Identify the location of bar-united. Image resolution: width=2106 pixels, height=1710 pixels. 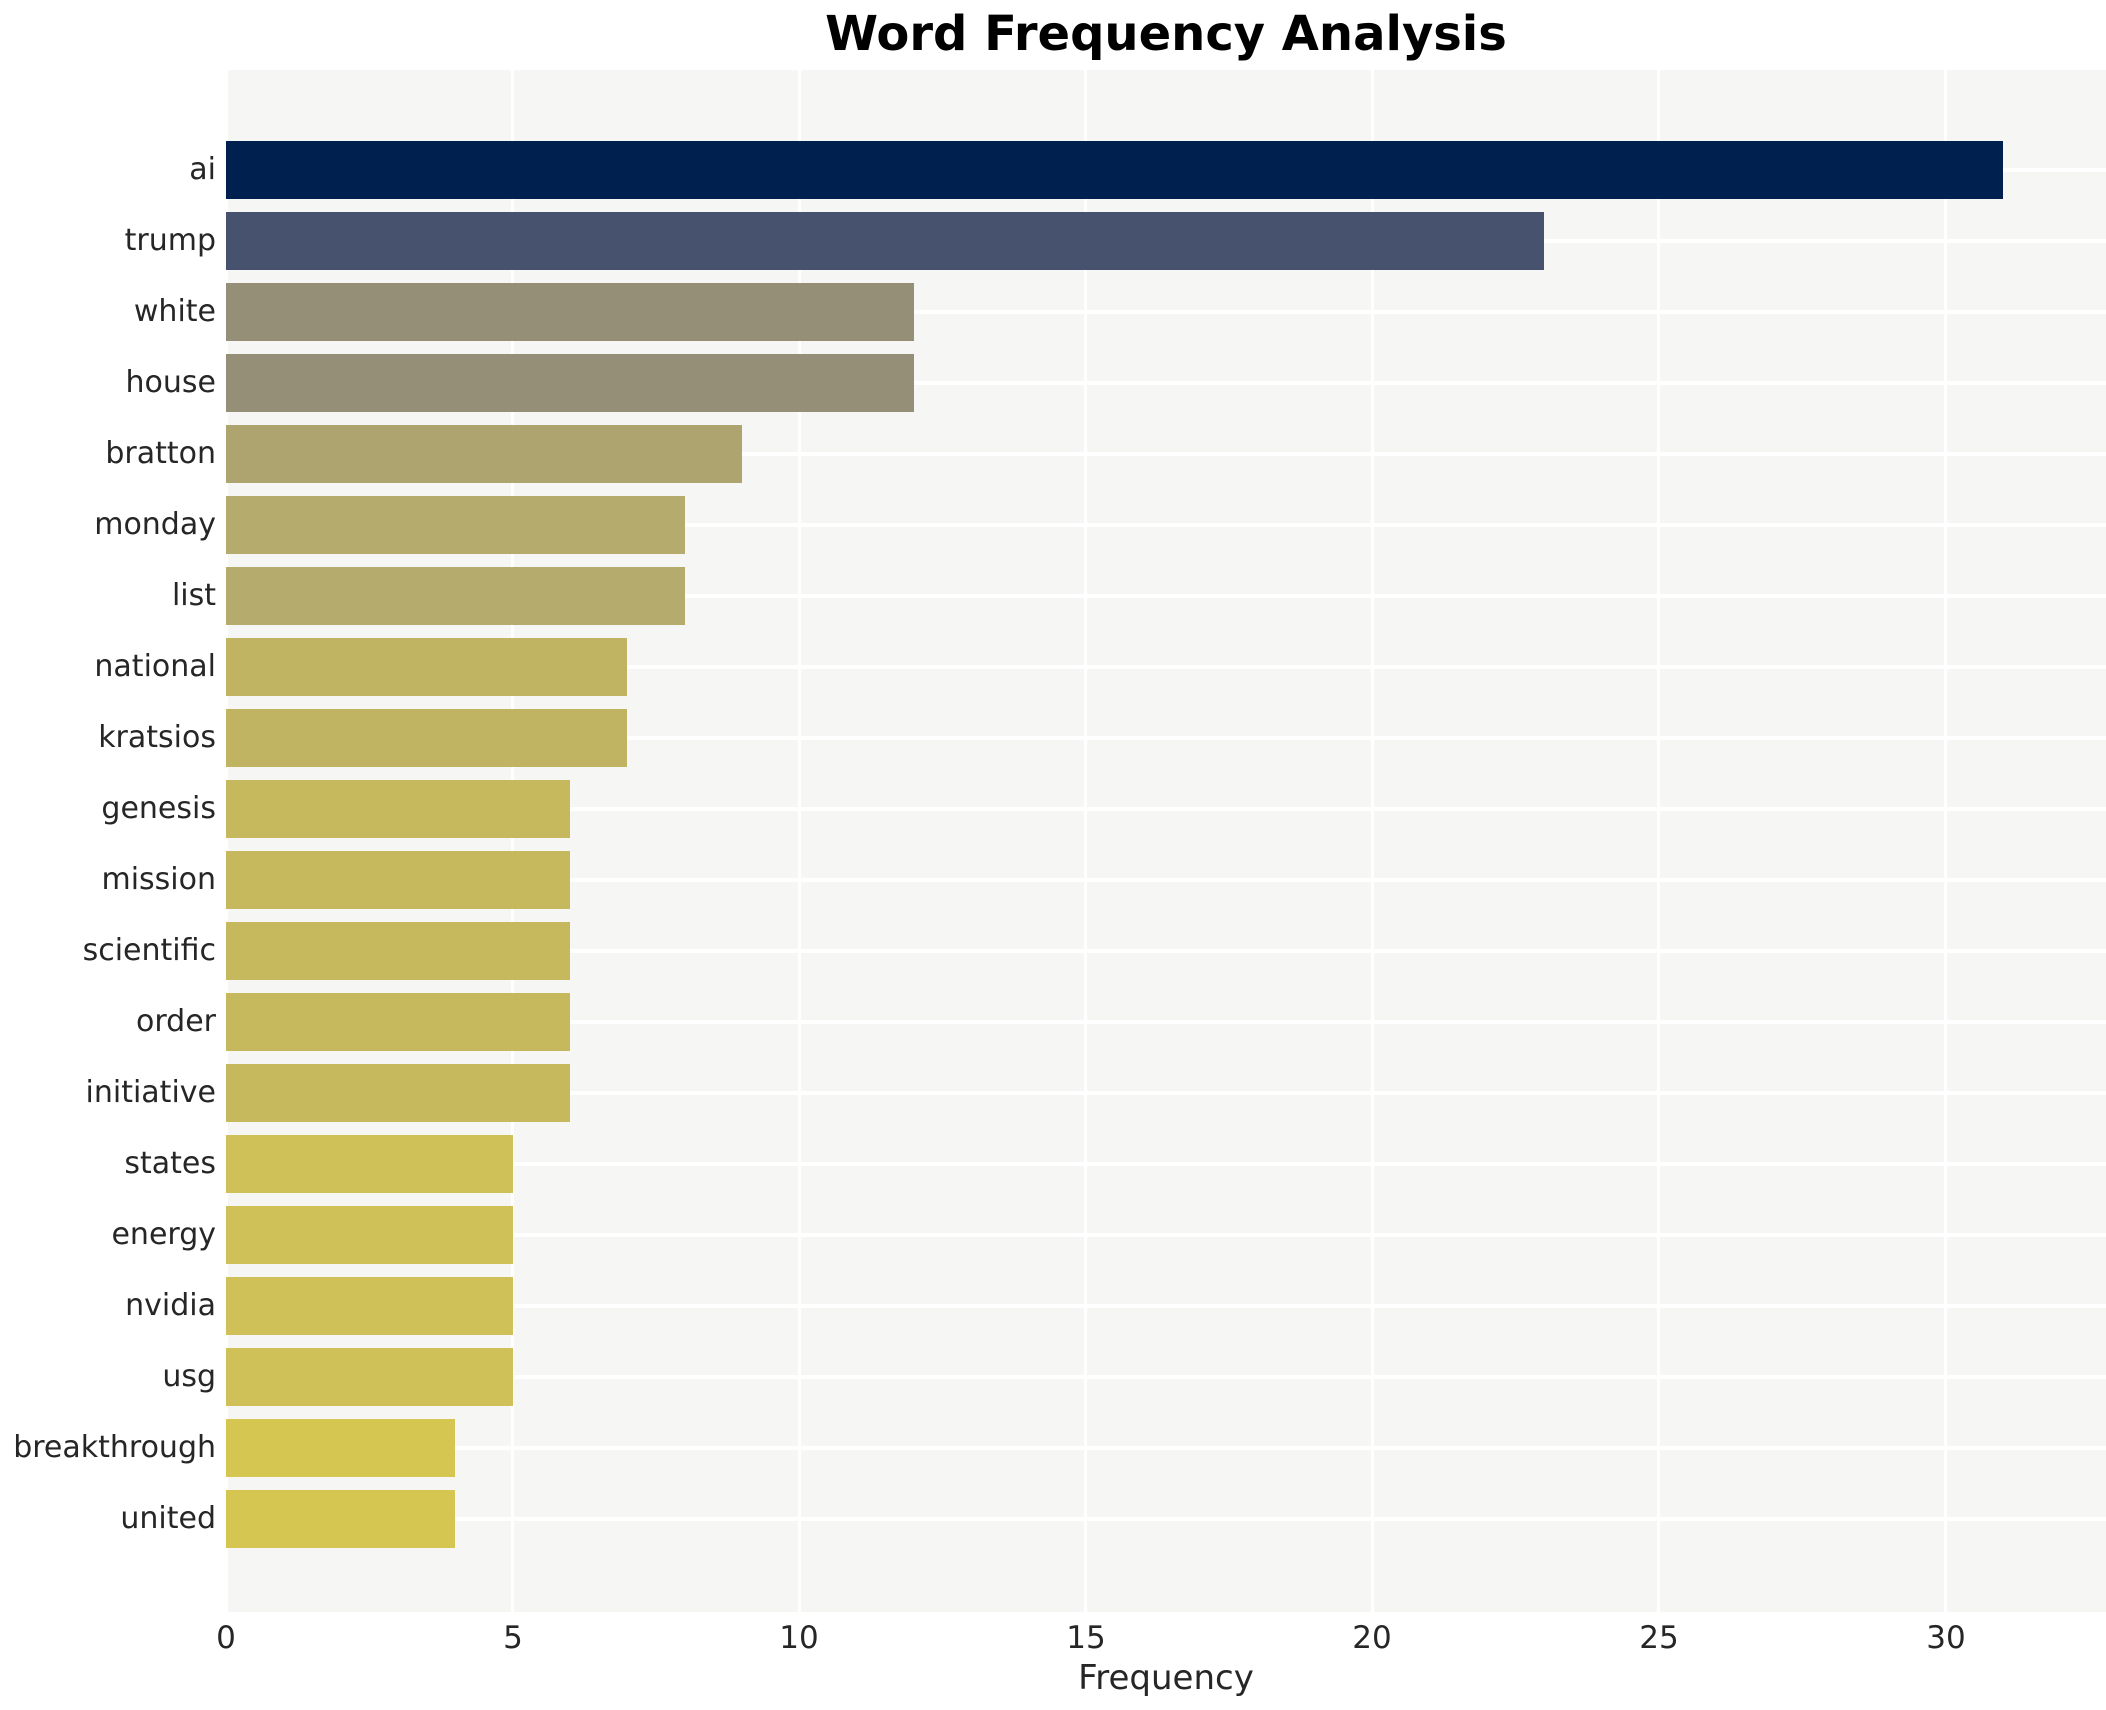
(340, 1519).